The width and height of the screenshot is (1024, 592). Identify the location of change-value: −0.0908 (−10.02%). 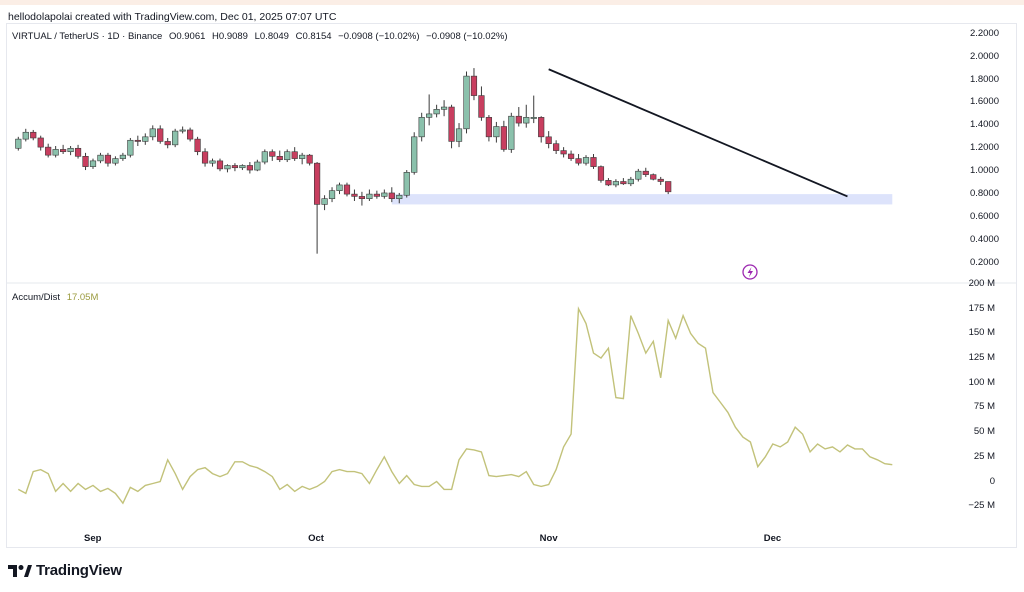
(379, 36).